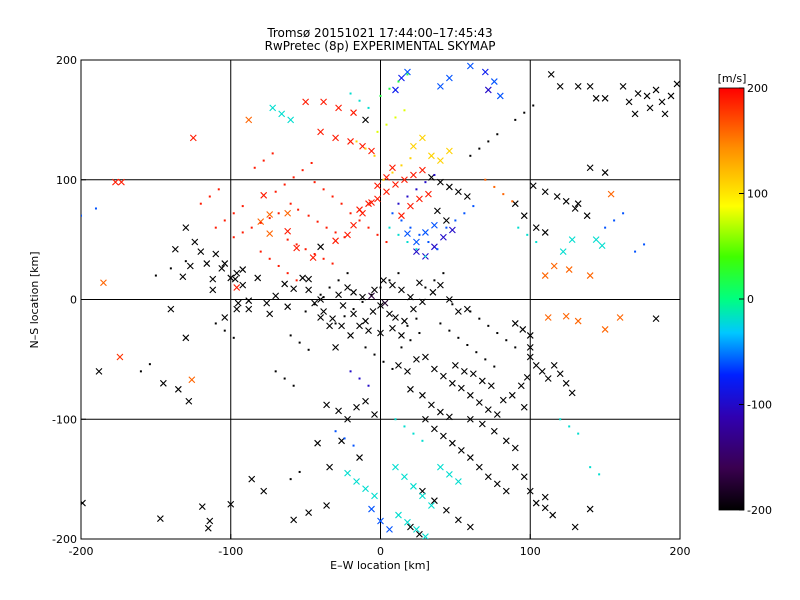  I want to click on colorbar-tick-label: -200, so click(759, 510).